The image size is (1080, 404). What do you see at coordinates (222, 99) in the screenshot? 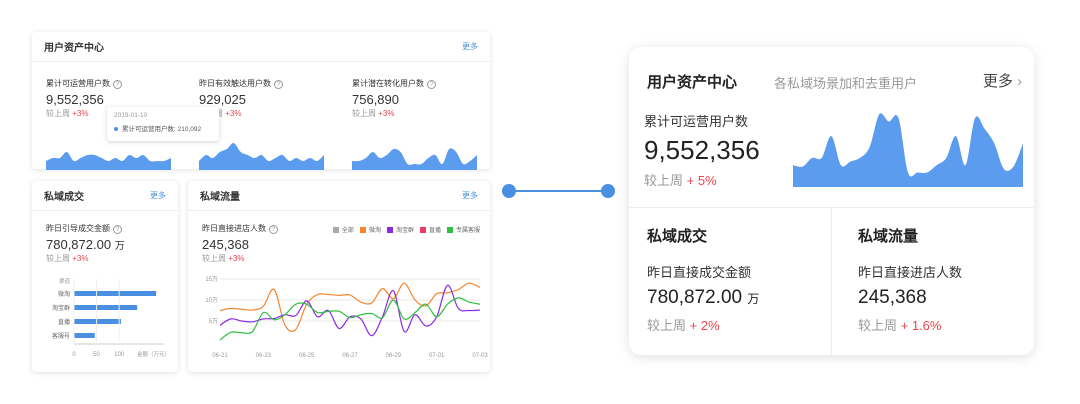
I see `metric-value: 929,025` at bounding box center [222, 99].